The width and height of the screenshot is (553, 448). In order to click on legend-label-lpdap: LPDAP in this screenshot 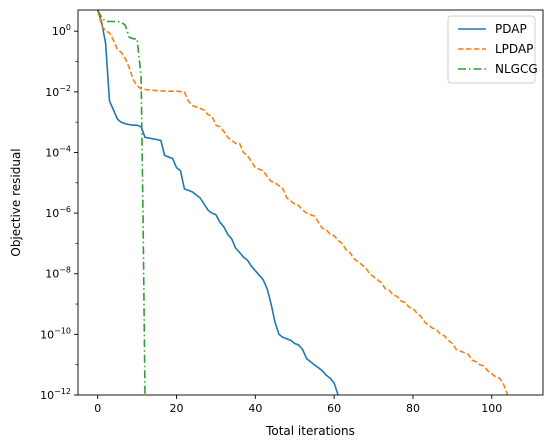, I will do `click(514, 49)`.